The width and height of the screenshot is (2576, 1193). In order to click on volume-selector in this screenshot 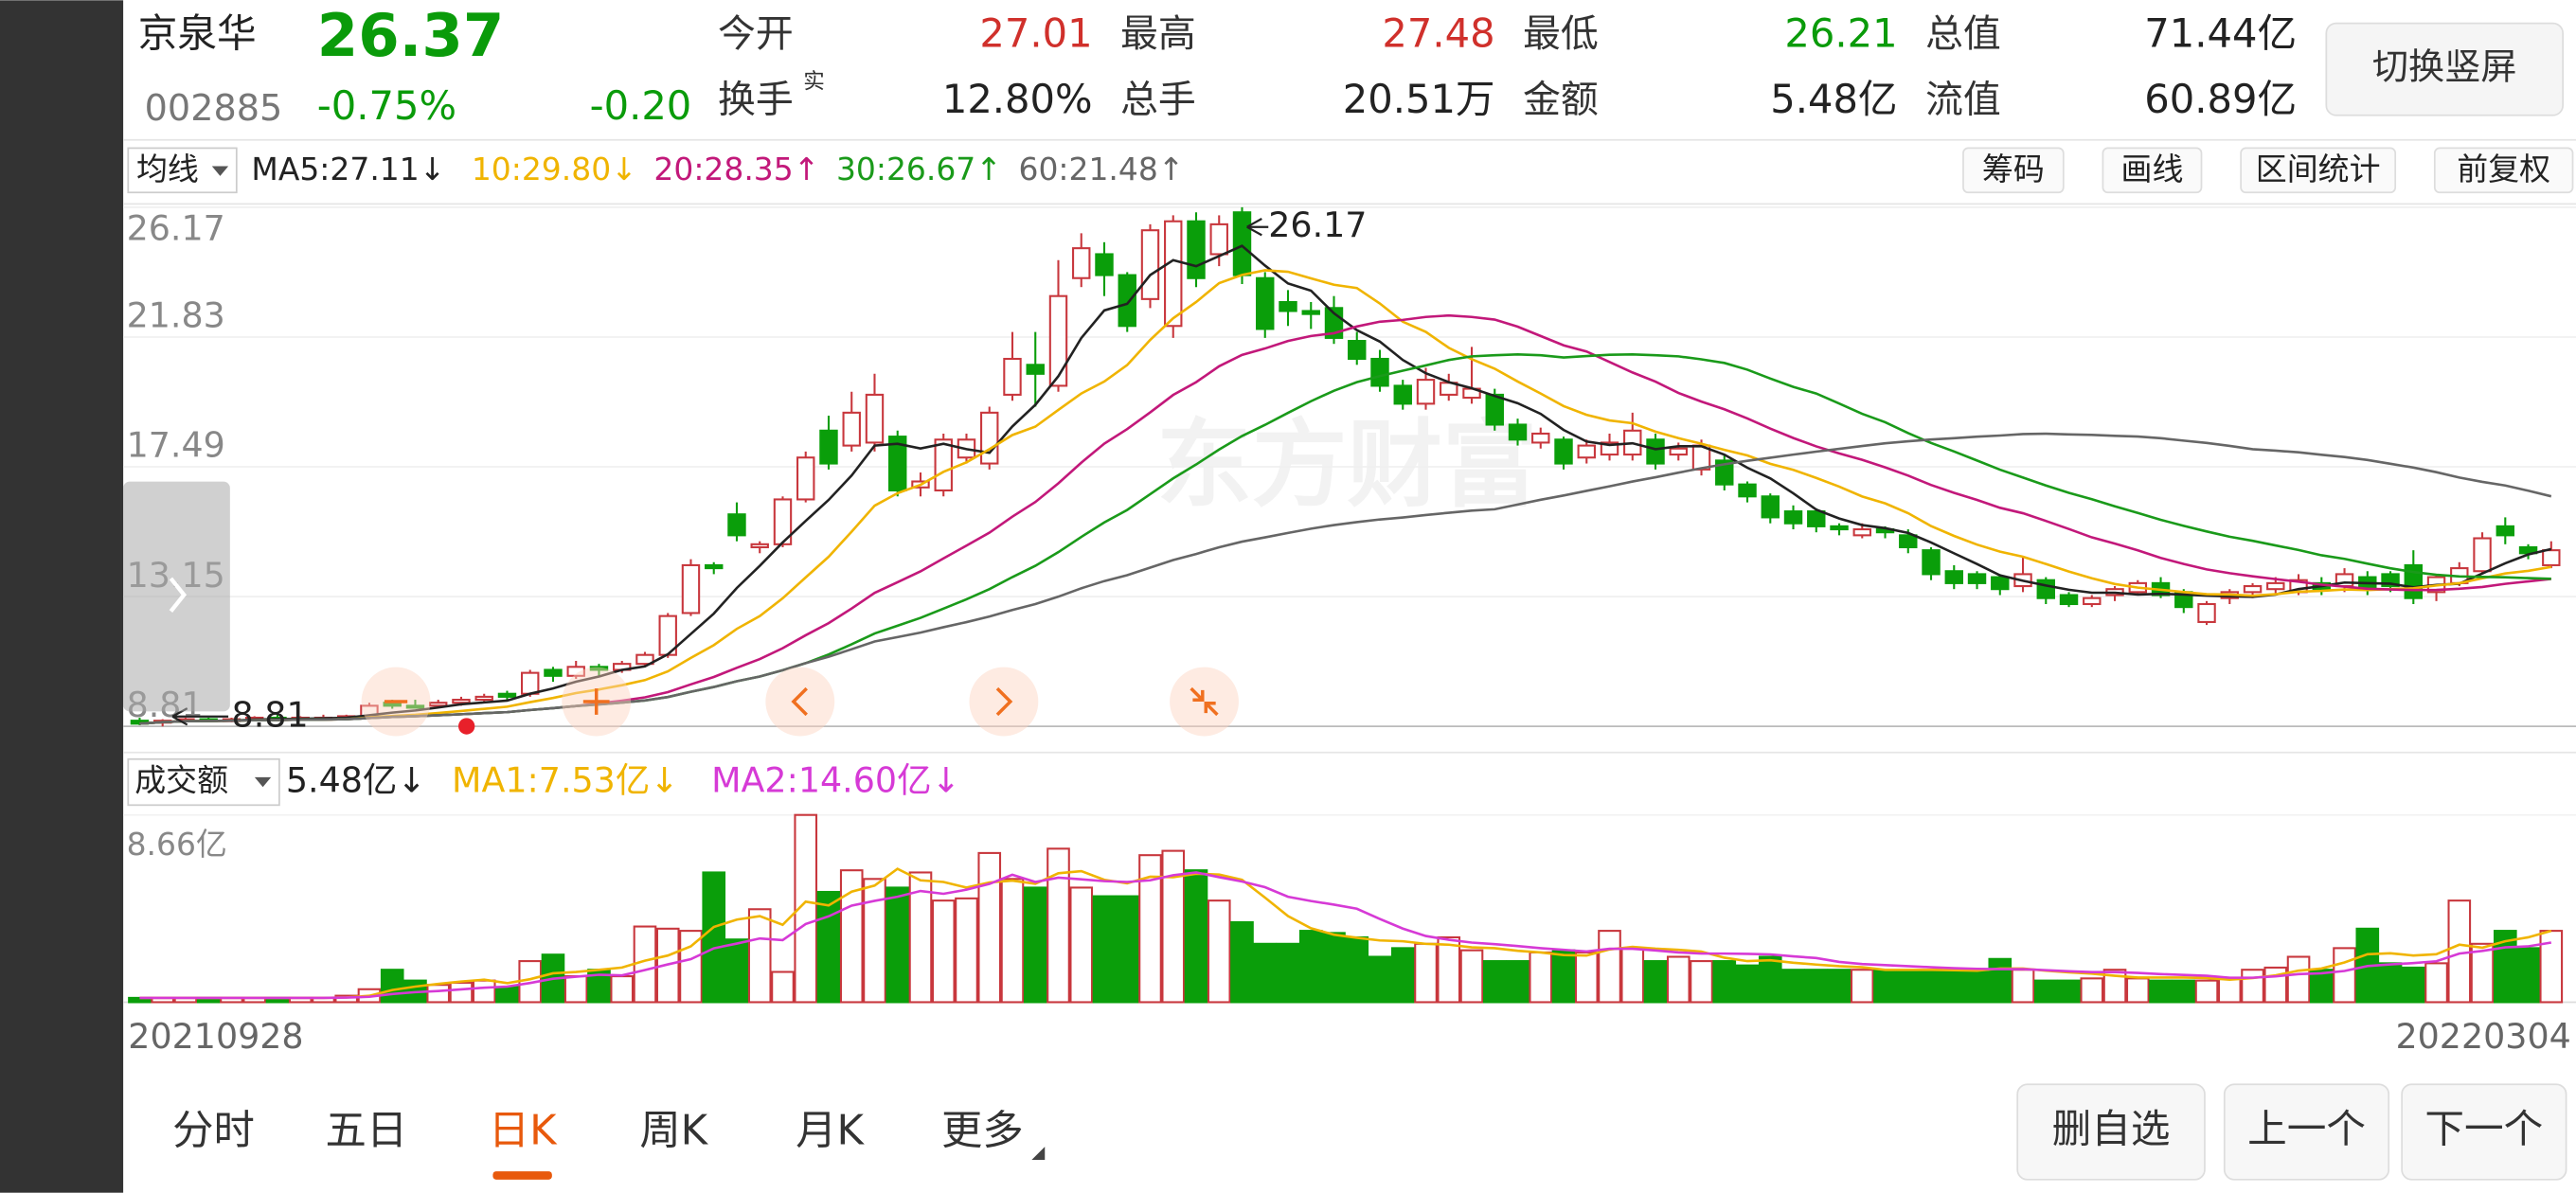, I will do `click(203, 782)`.